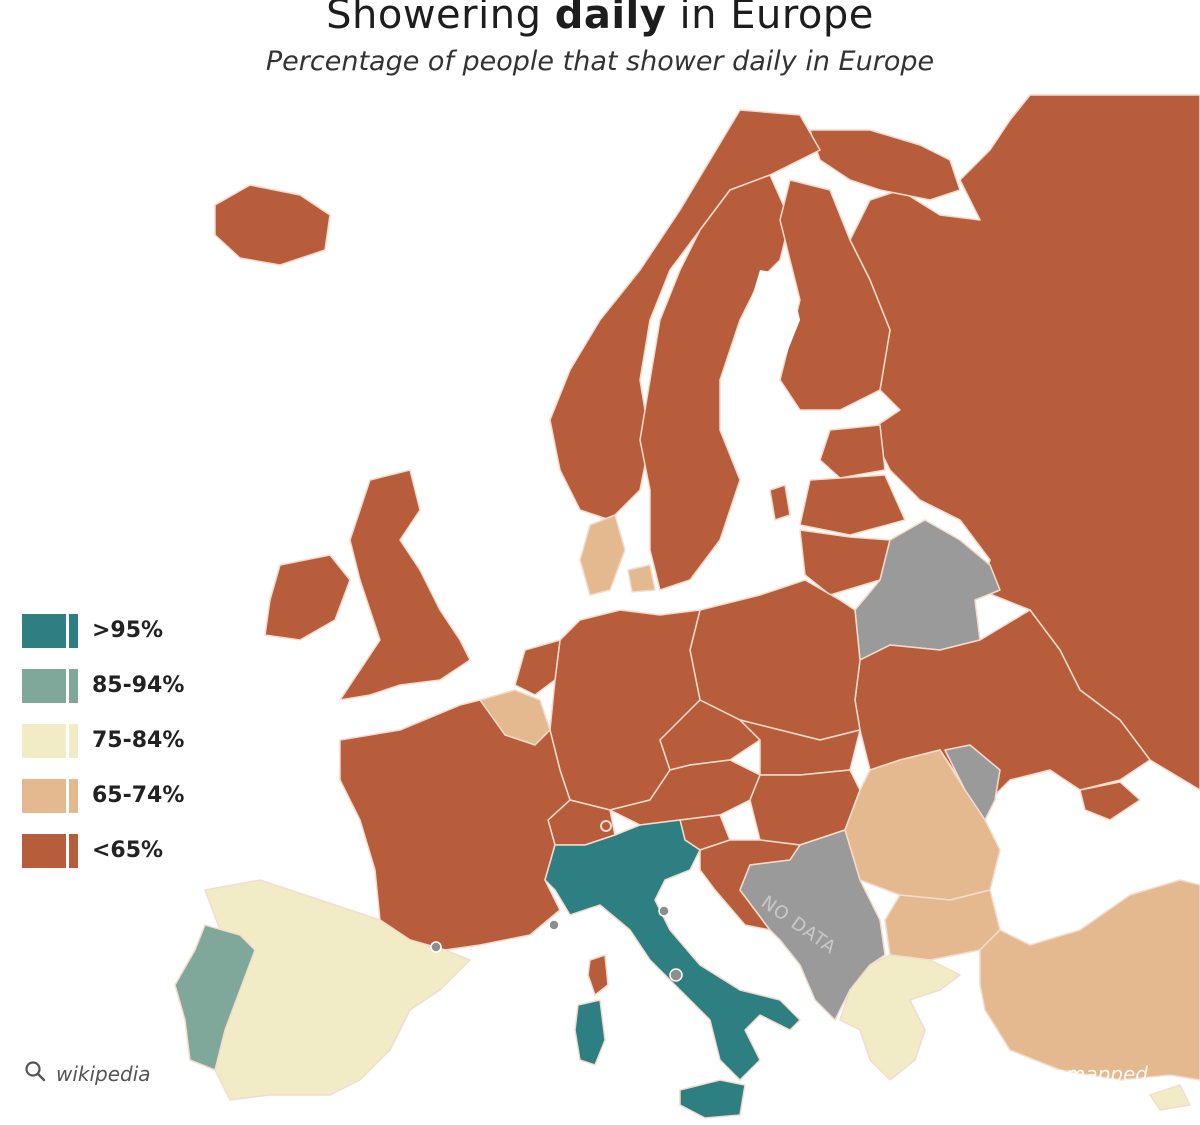 Image resolution: width=1200 pixels, height=1125 pixels. I want to click on region-denmark-islands, so click(641, 578).